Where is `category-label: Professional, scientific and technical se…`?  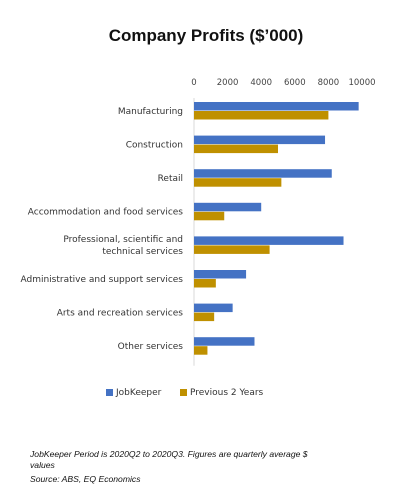 category-label: Professional, scientific and technical se… is located at coordinates (123, 246).